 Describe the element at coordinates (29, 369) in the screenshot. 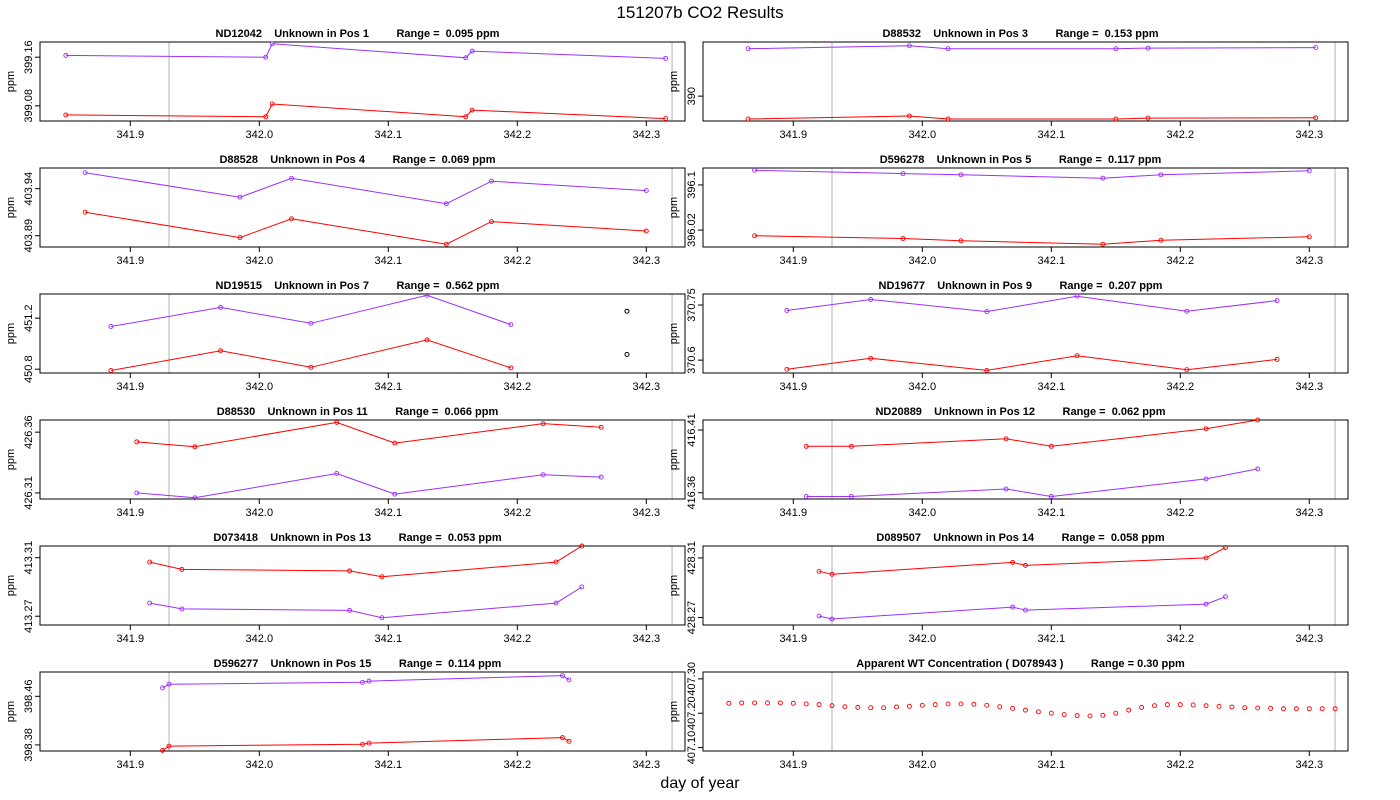

I see `y-tick-label: 450.8` at that location.